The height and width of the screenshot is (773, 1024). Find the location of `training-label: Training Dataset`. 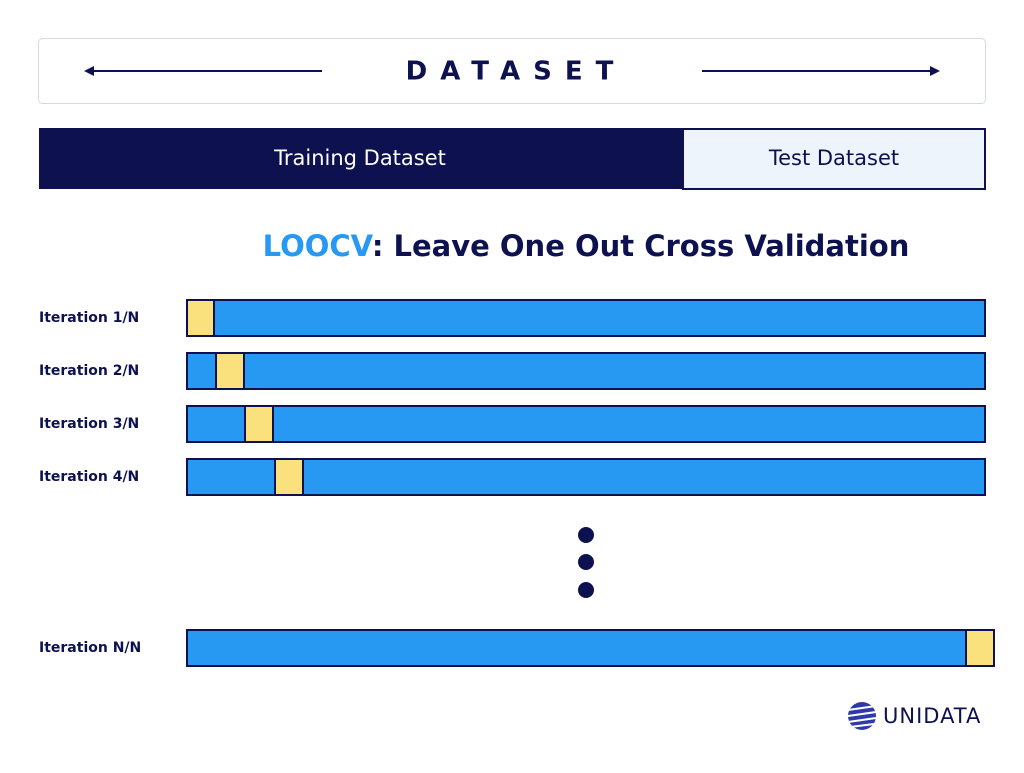

training-label: Training Dataset is located at coordinates (359, 158).